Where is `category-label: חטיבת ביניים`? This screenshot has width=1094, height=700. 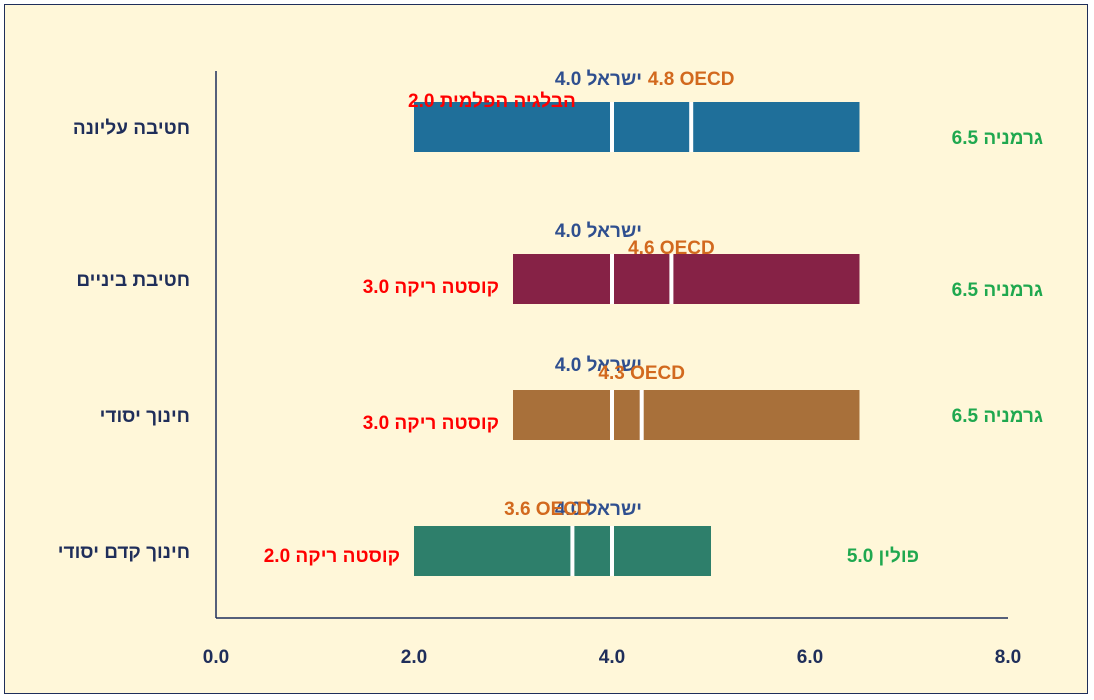 category-label: חטיבת ביניים is located at coordinates (133, 280).